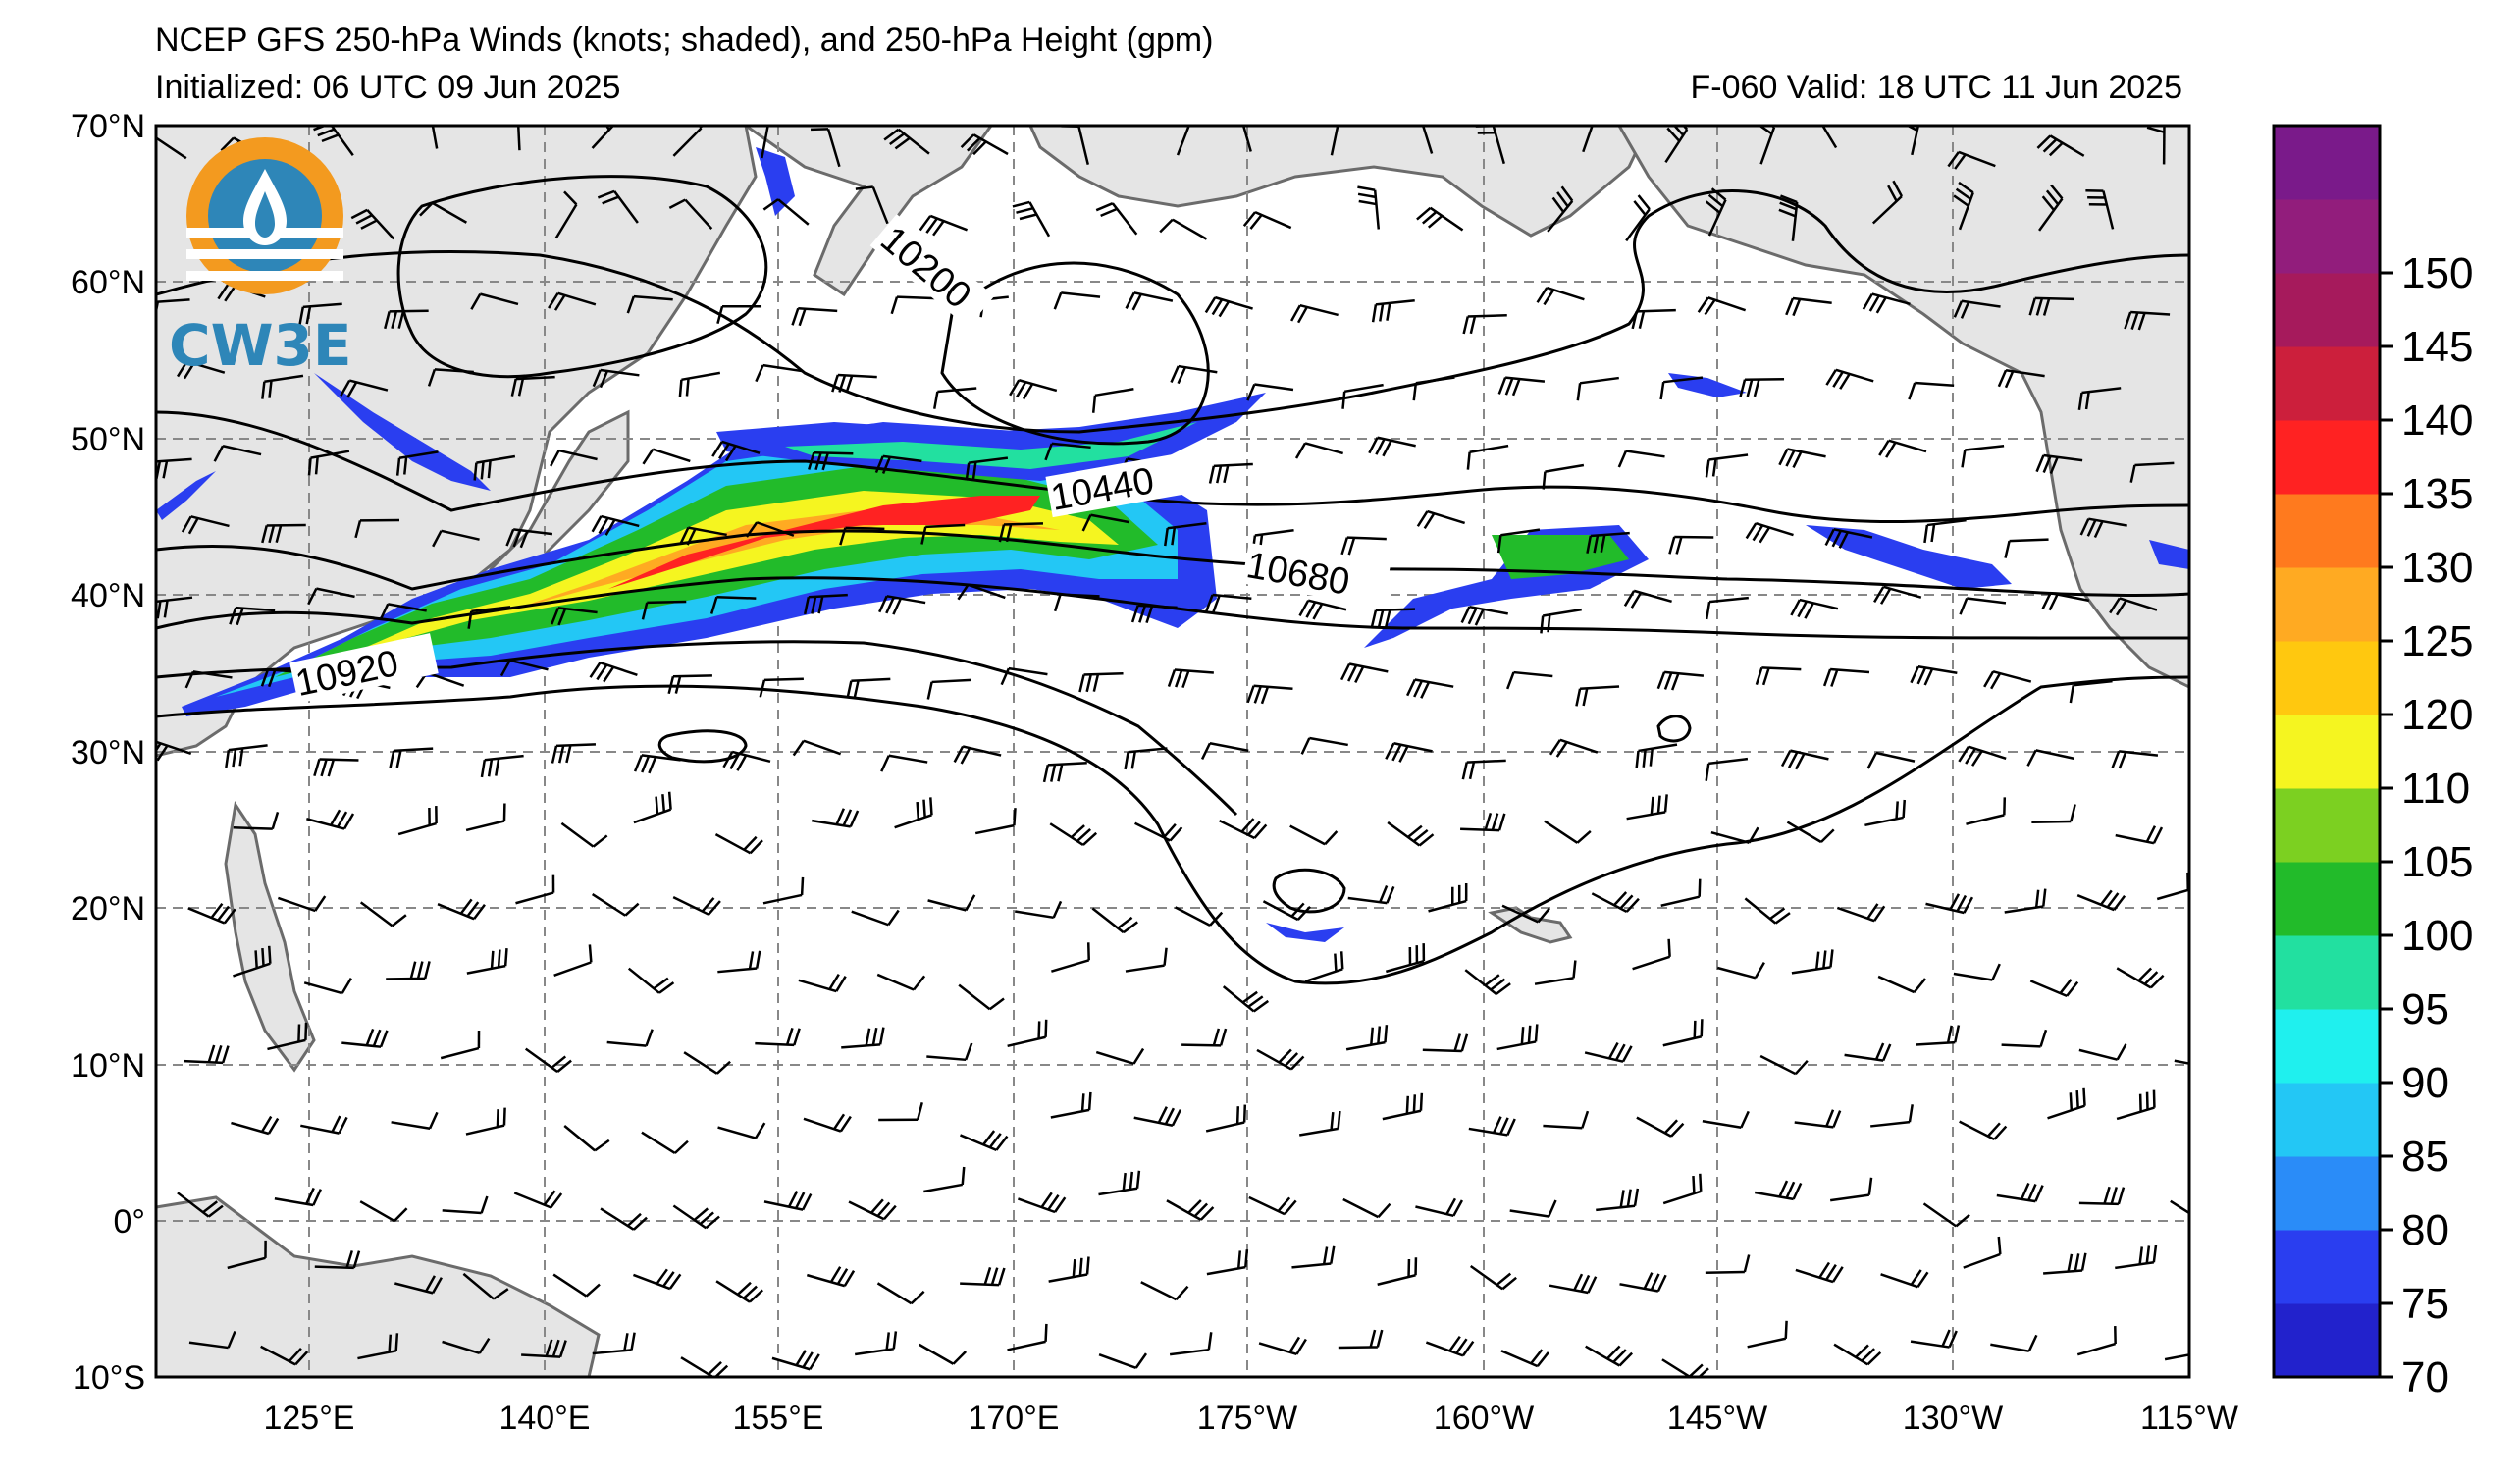  Describe the element at coordinates (1013, 1419) in the screenshot. I see `lon-label: 170°E` at that location.